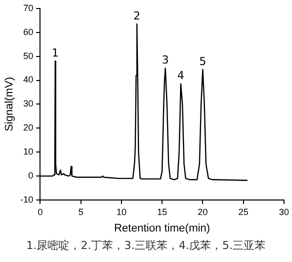  Describe the element at coordinates (203, 211) in the screenshot. I see `x-tick-label: 20` at that location.